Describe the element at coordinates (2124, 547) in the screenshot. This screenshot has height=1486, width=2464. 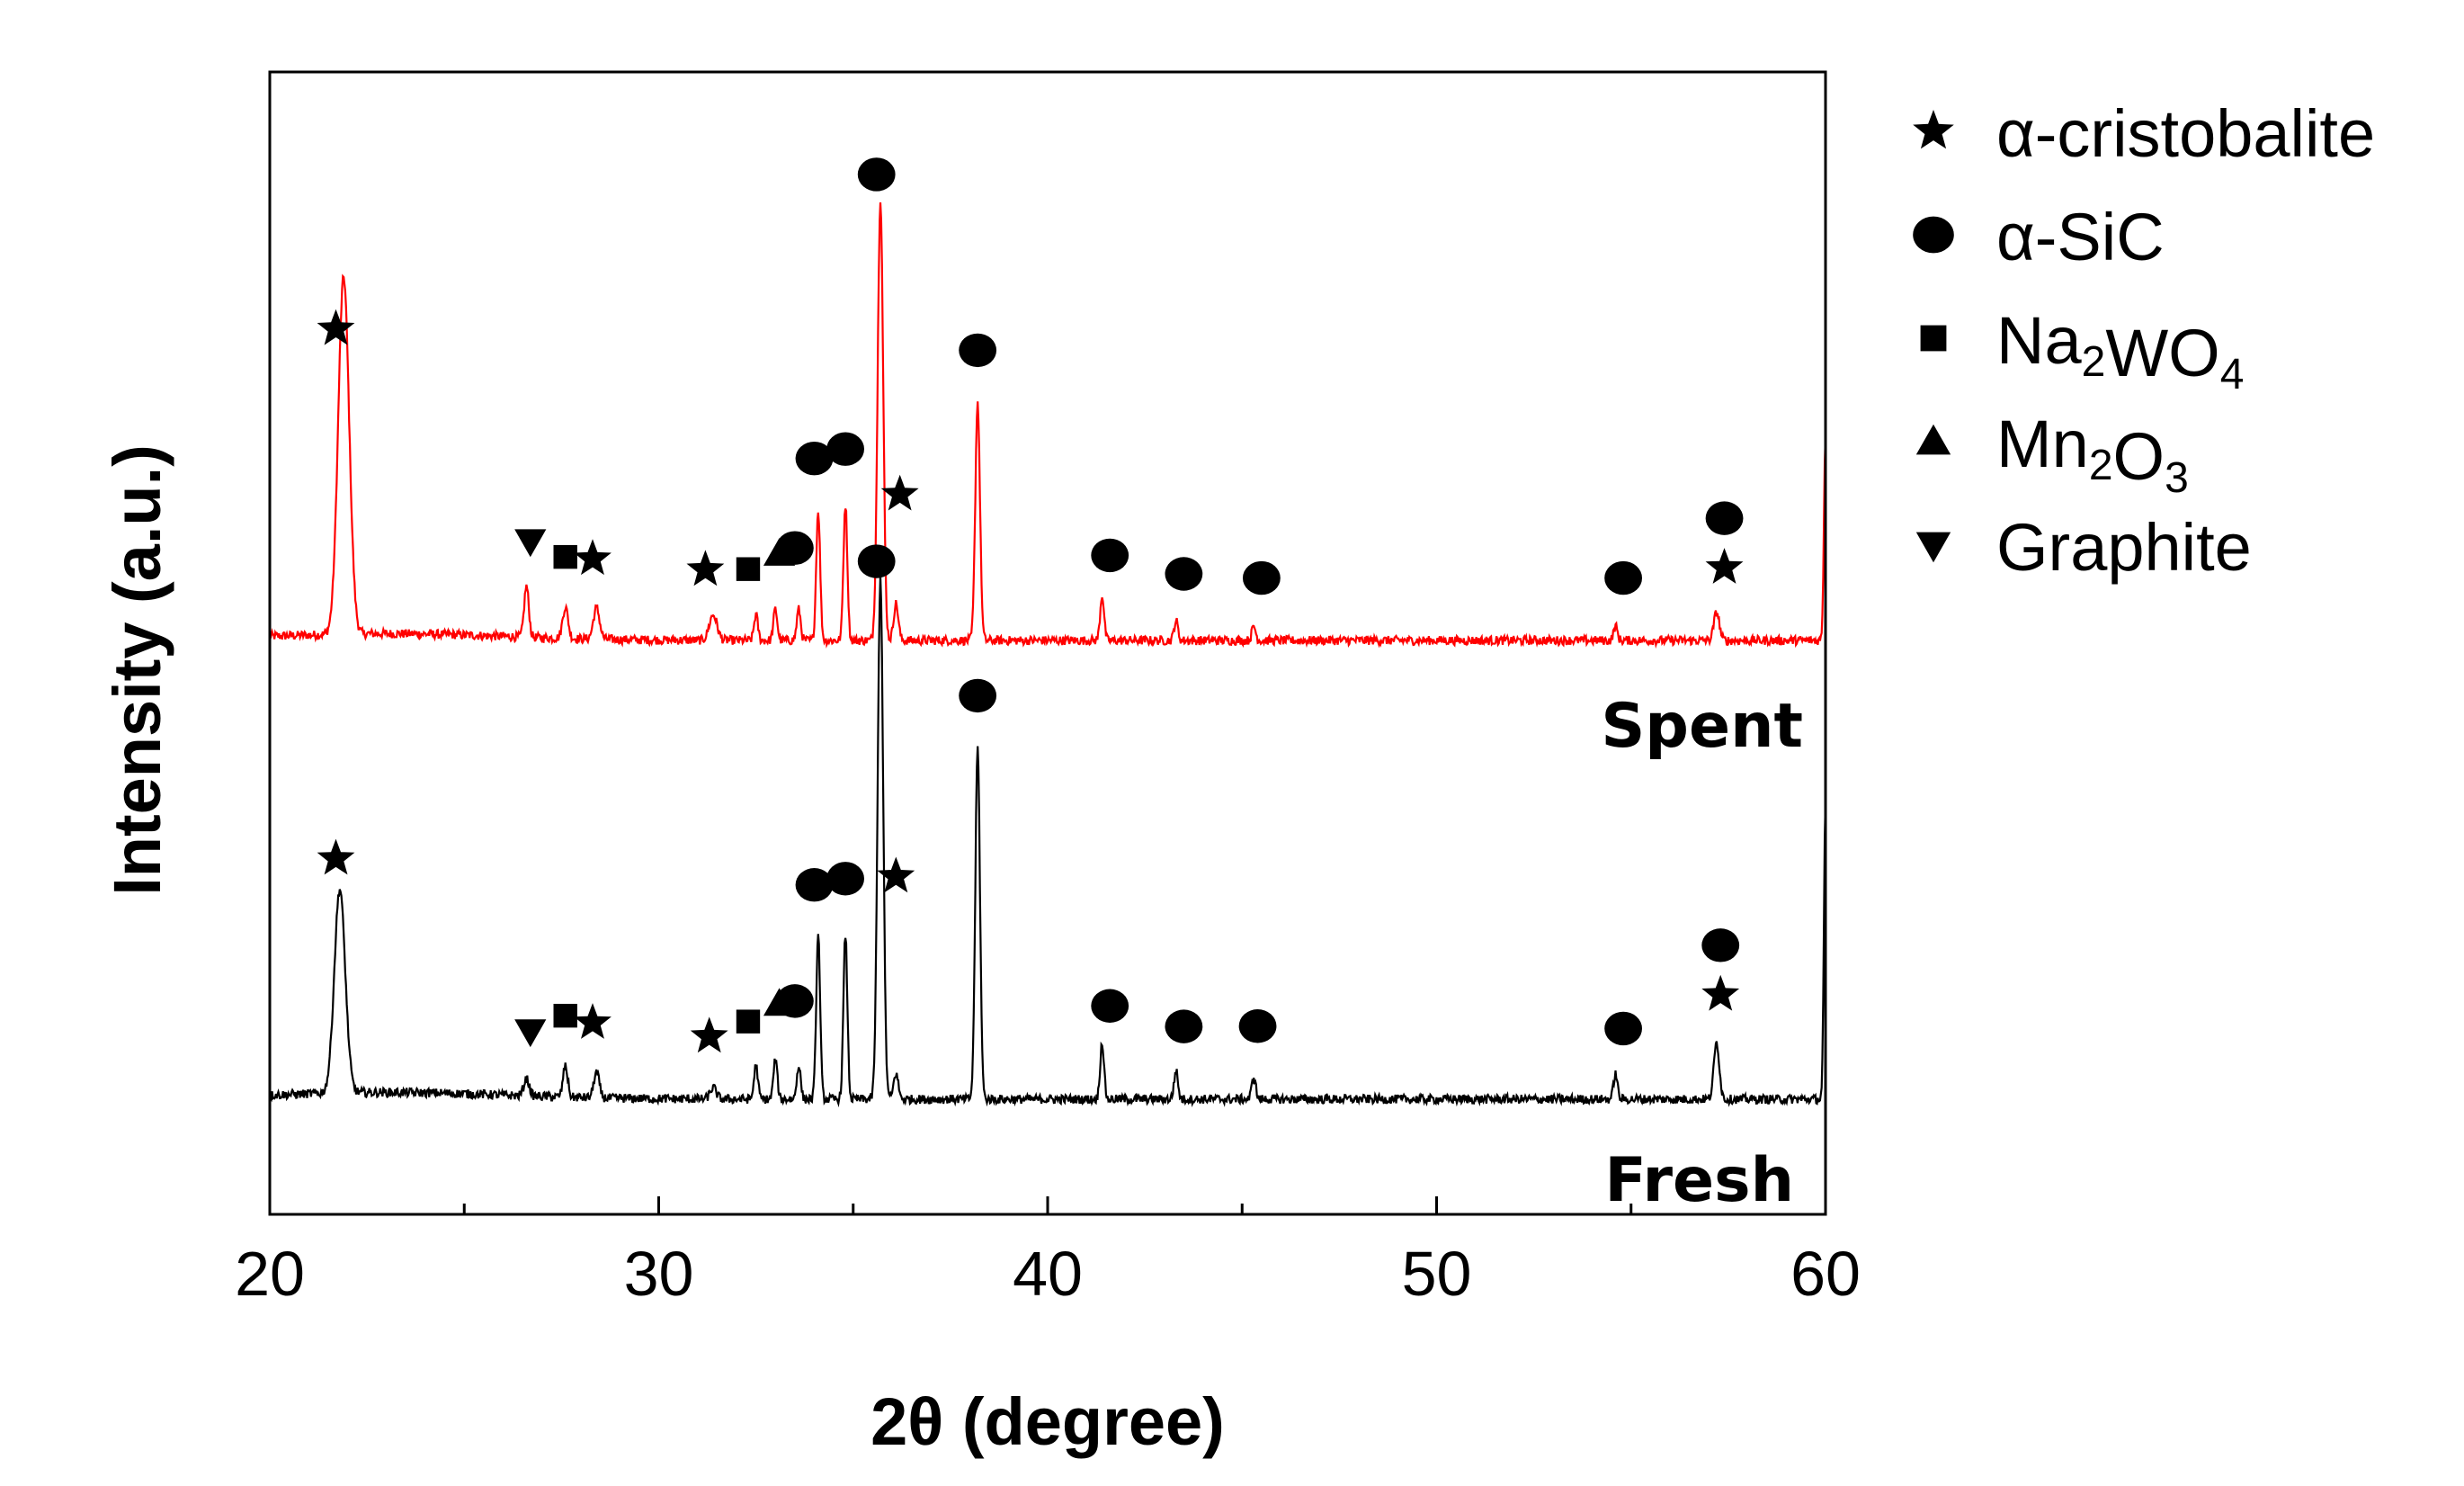
I see `legend-label: Graphite` at that location.